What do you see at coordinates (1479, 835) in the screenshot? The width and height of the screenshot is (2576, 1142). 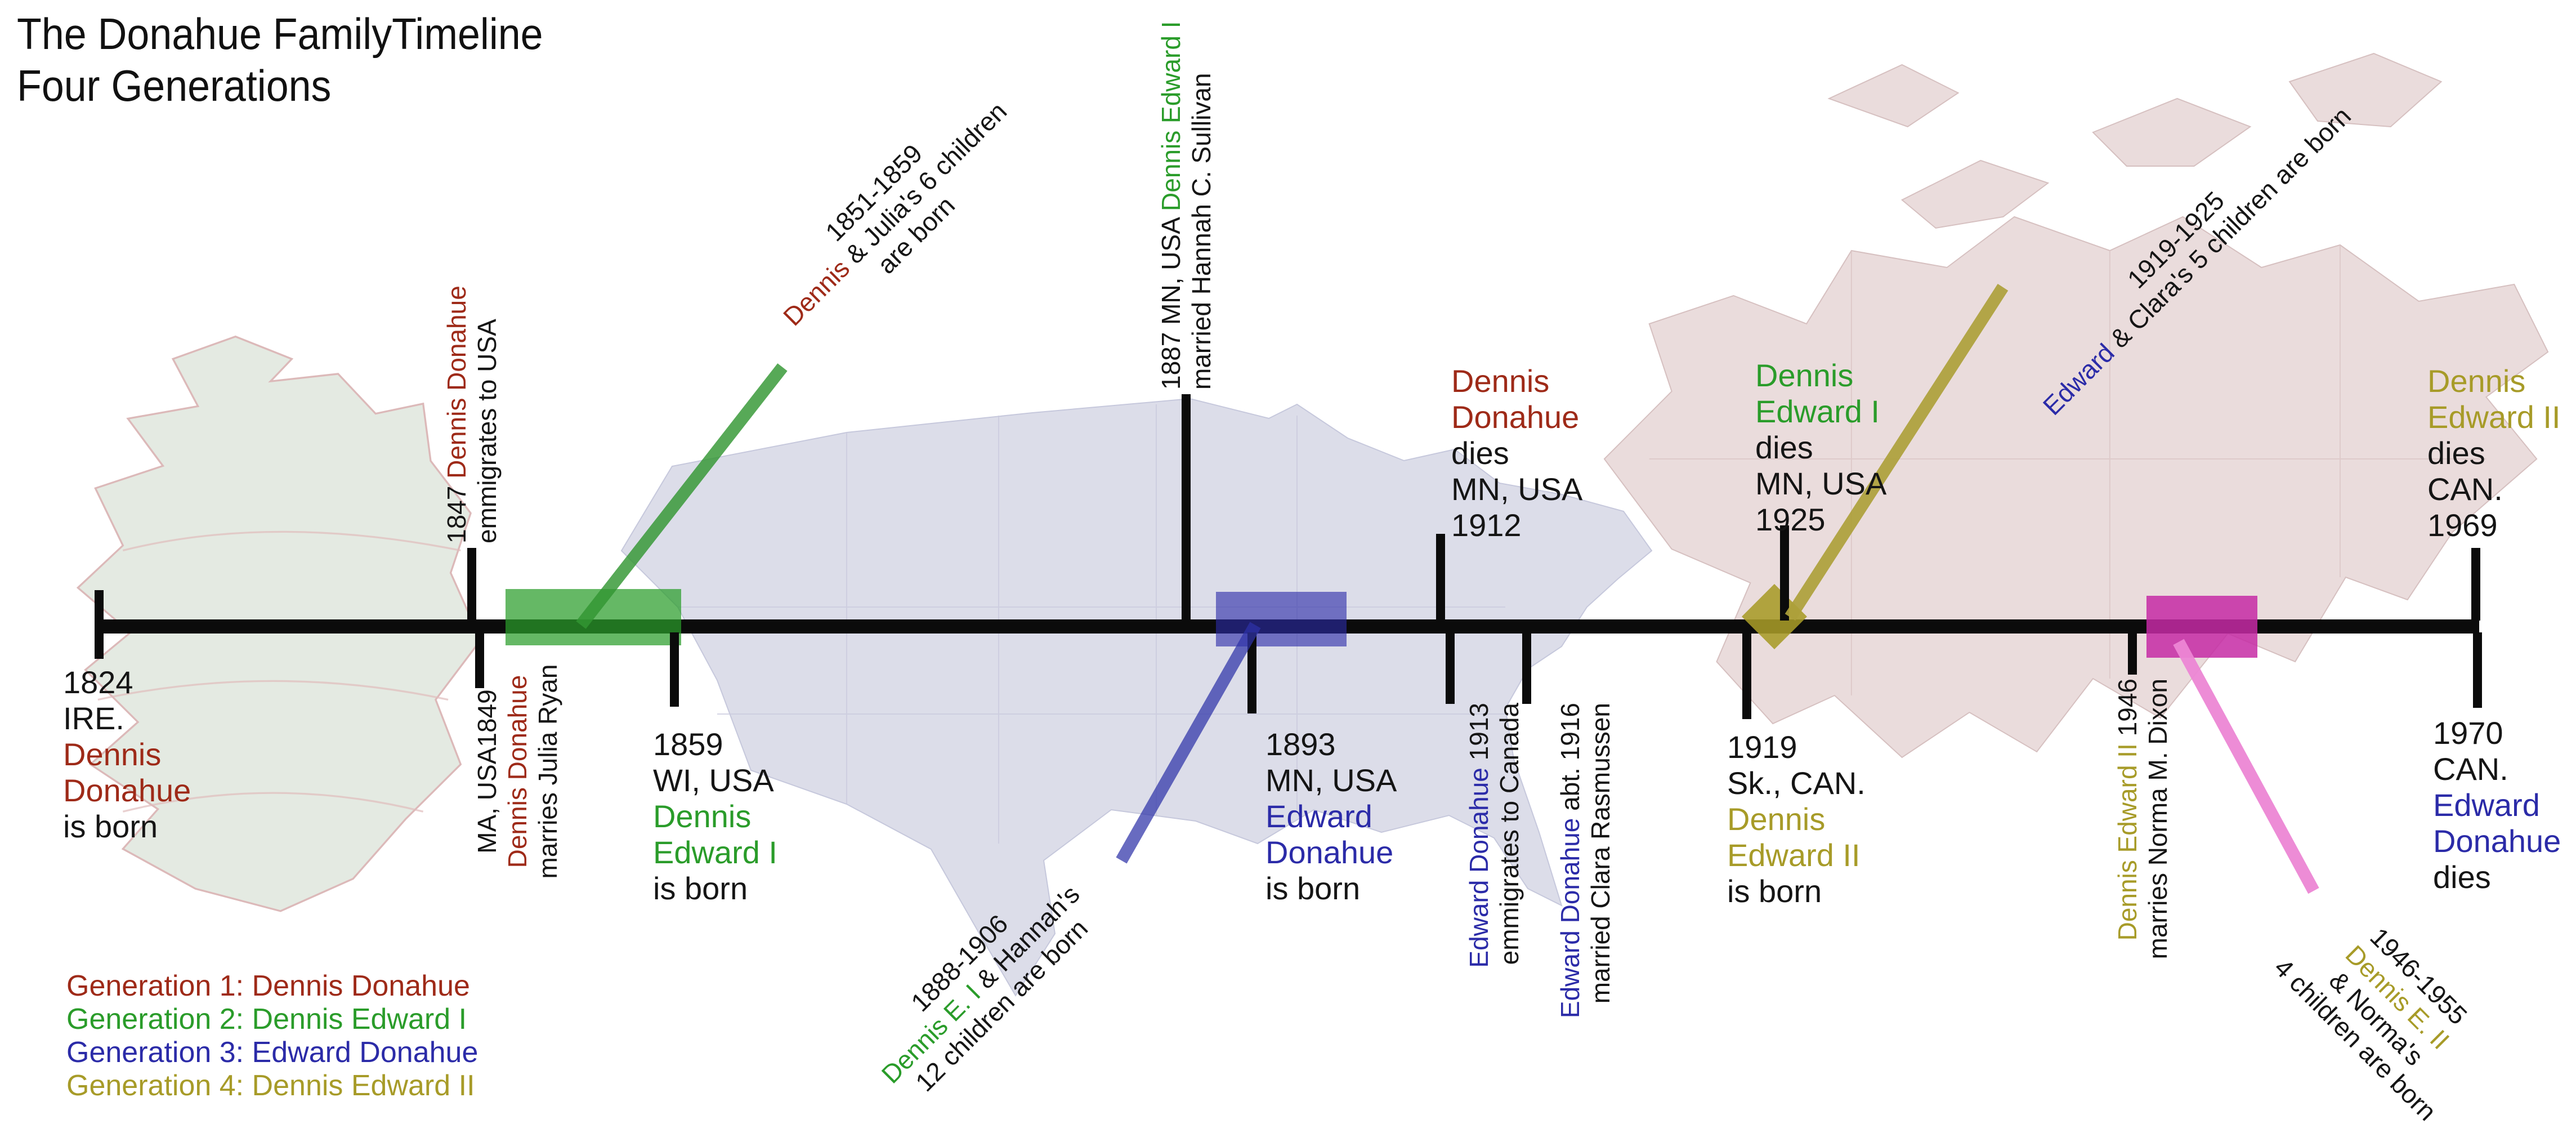 I see `label-line: Edward Donahue 1913` at bounding box center [1479, 835].